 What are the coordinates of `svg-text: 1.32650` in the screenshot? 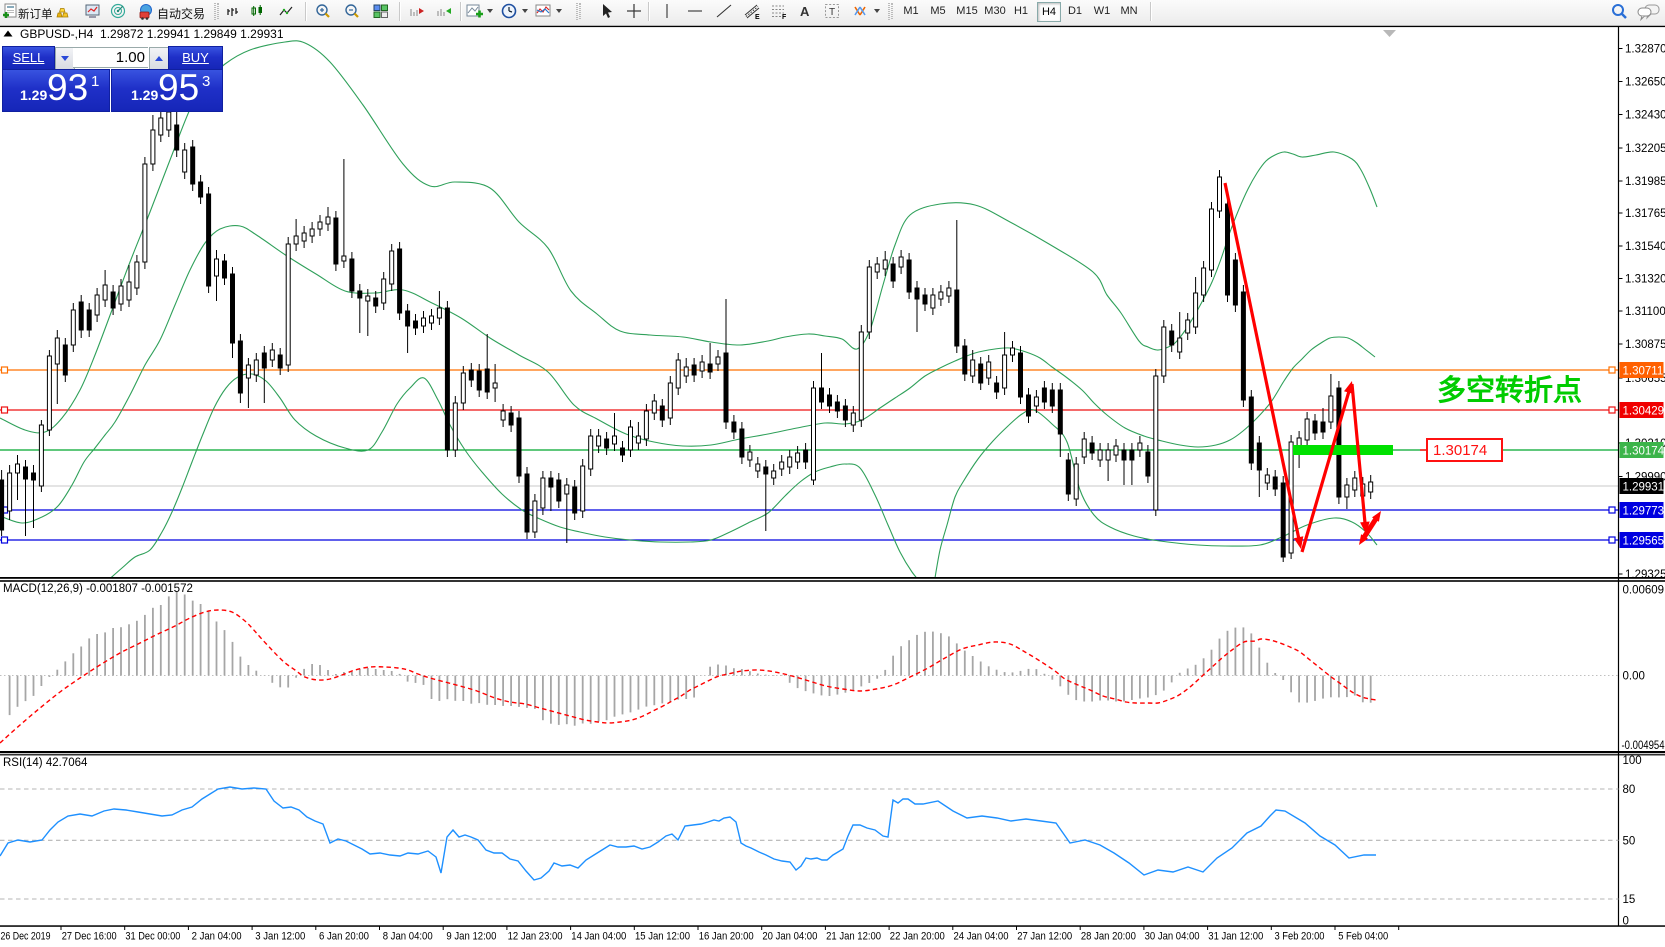 It's located at (1645, 83).